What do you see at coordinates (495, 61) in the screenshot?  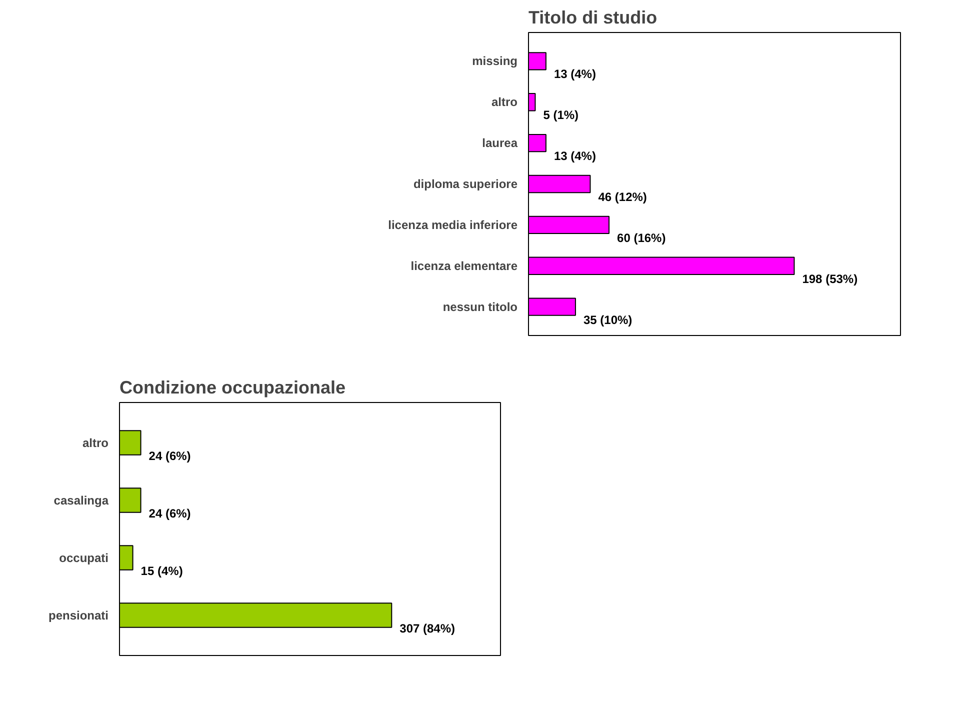 I see `y-tick-label: missing` at bounding box center [495, 61].